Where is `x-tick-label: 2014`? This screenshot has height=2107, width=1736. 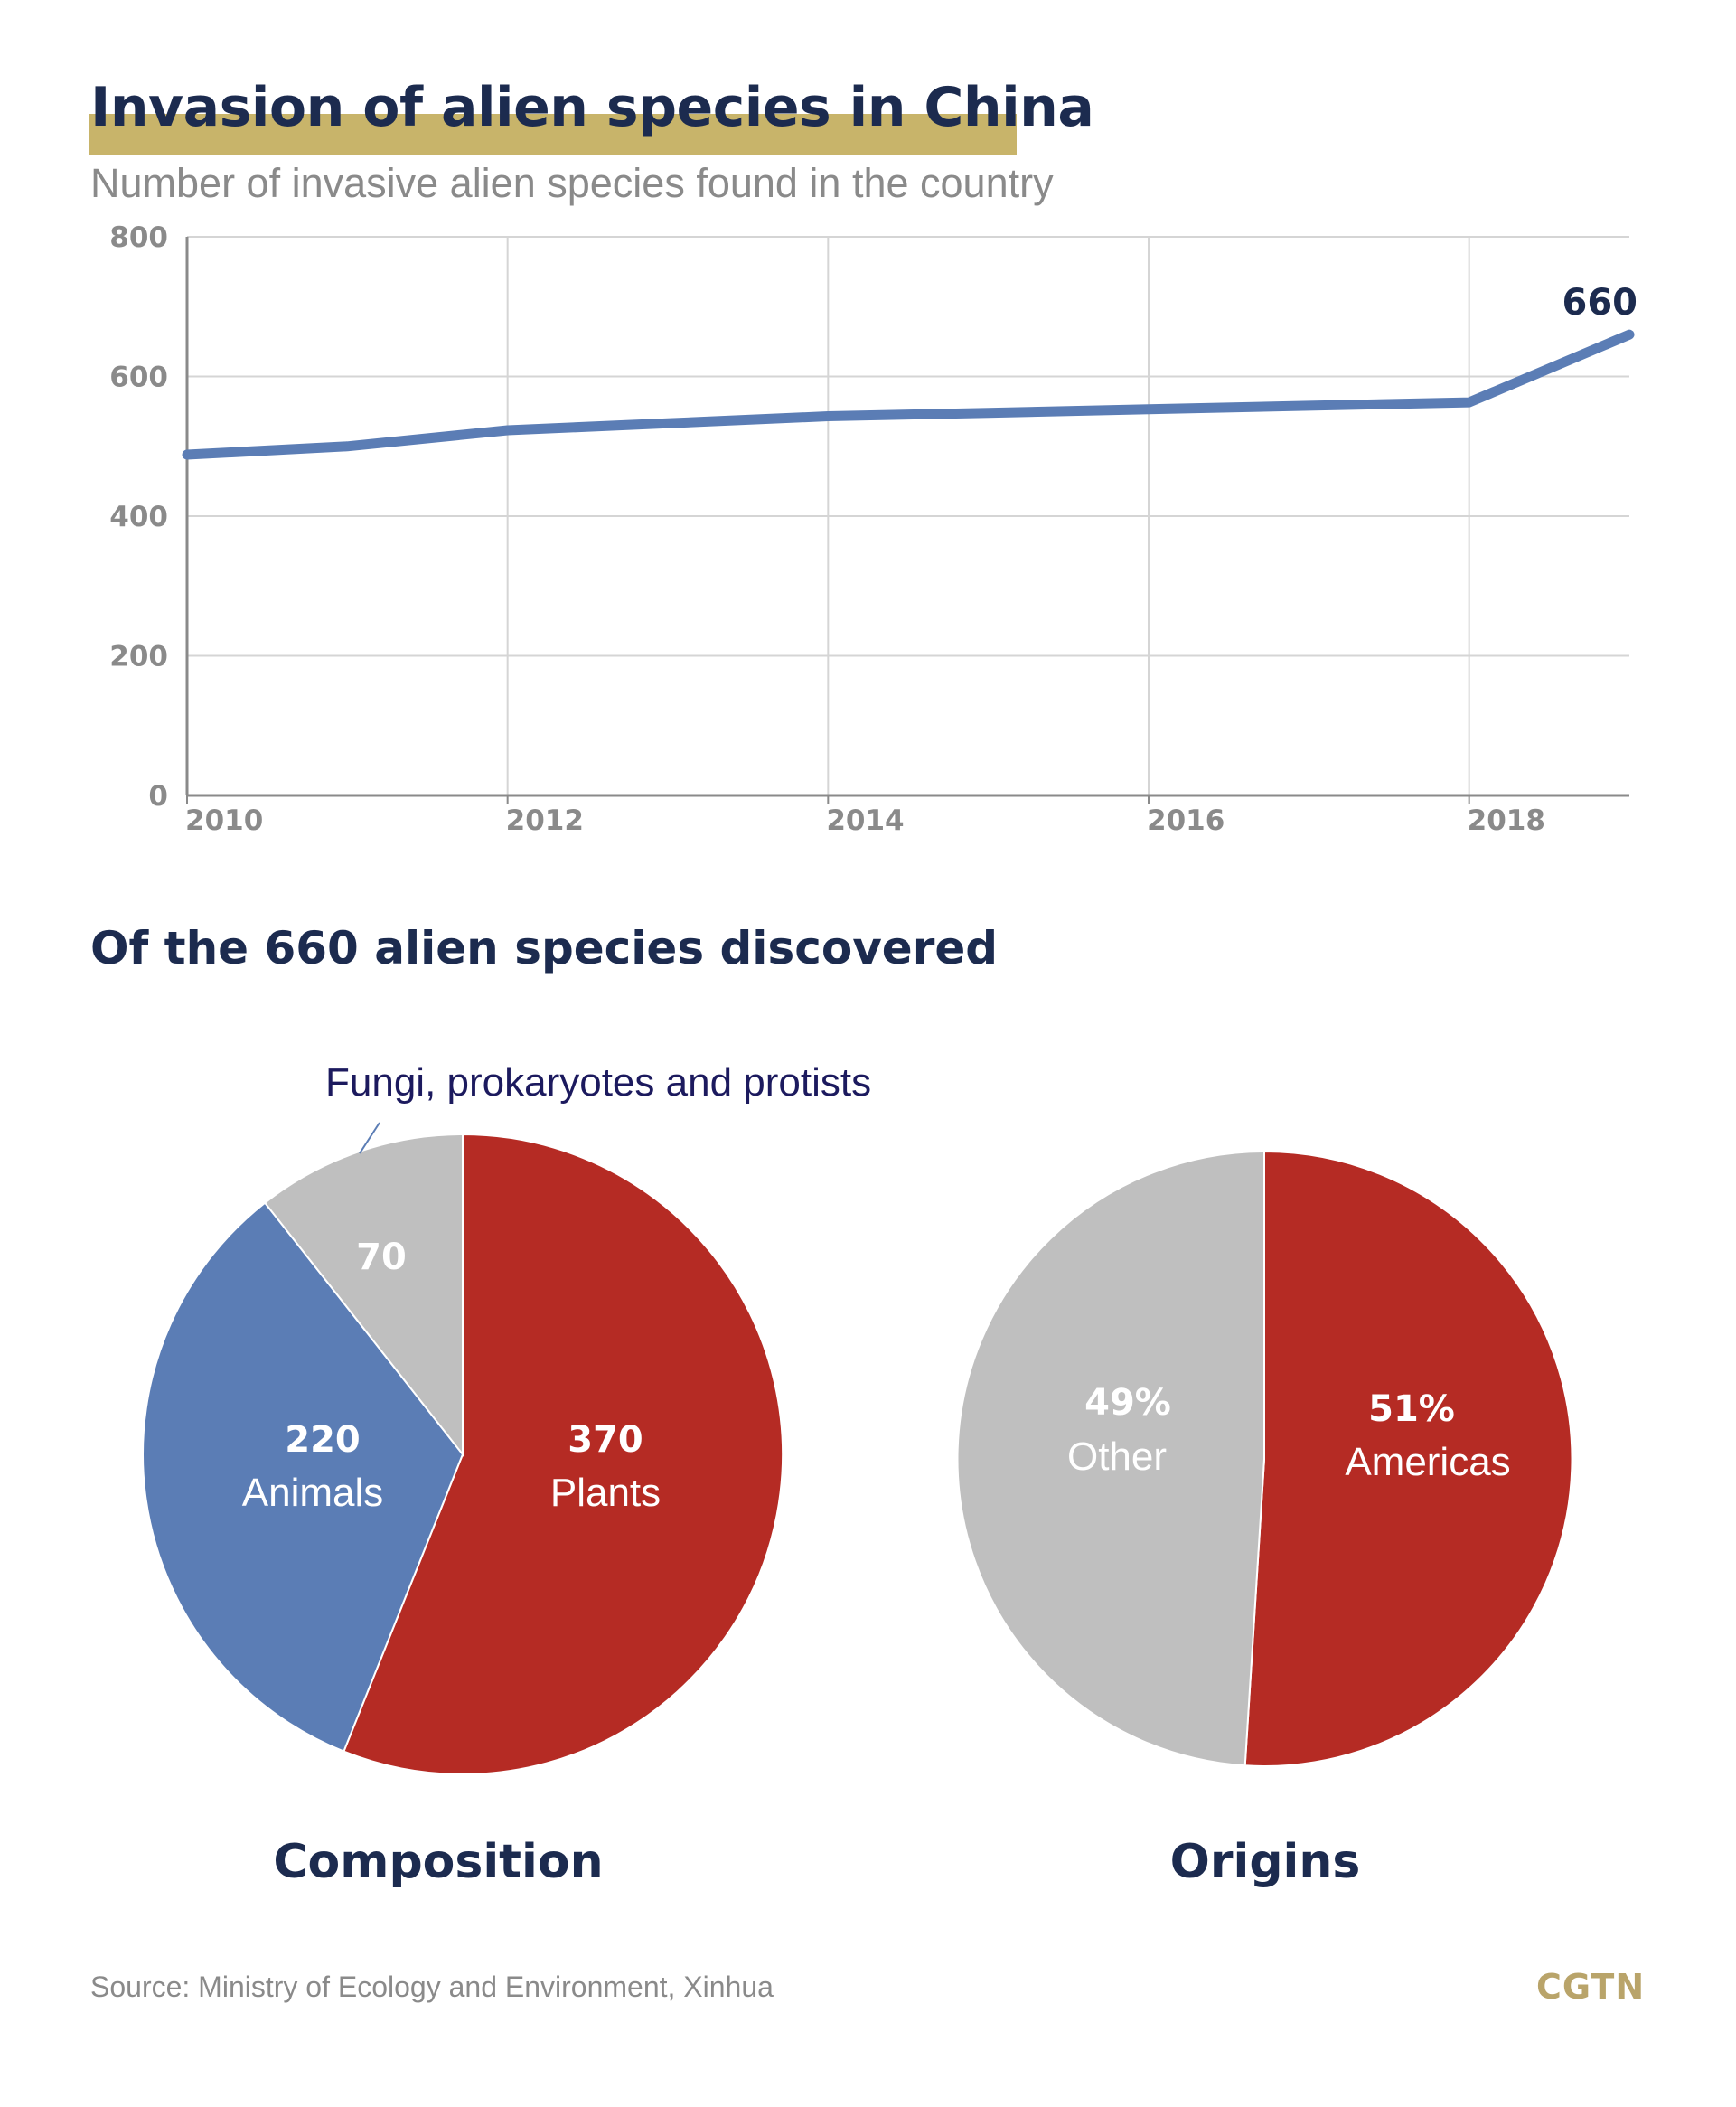
x-tick-label: 2014 is located at coordinates (865, 820).